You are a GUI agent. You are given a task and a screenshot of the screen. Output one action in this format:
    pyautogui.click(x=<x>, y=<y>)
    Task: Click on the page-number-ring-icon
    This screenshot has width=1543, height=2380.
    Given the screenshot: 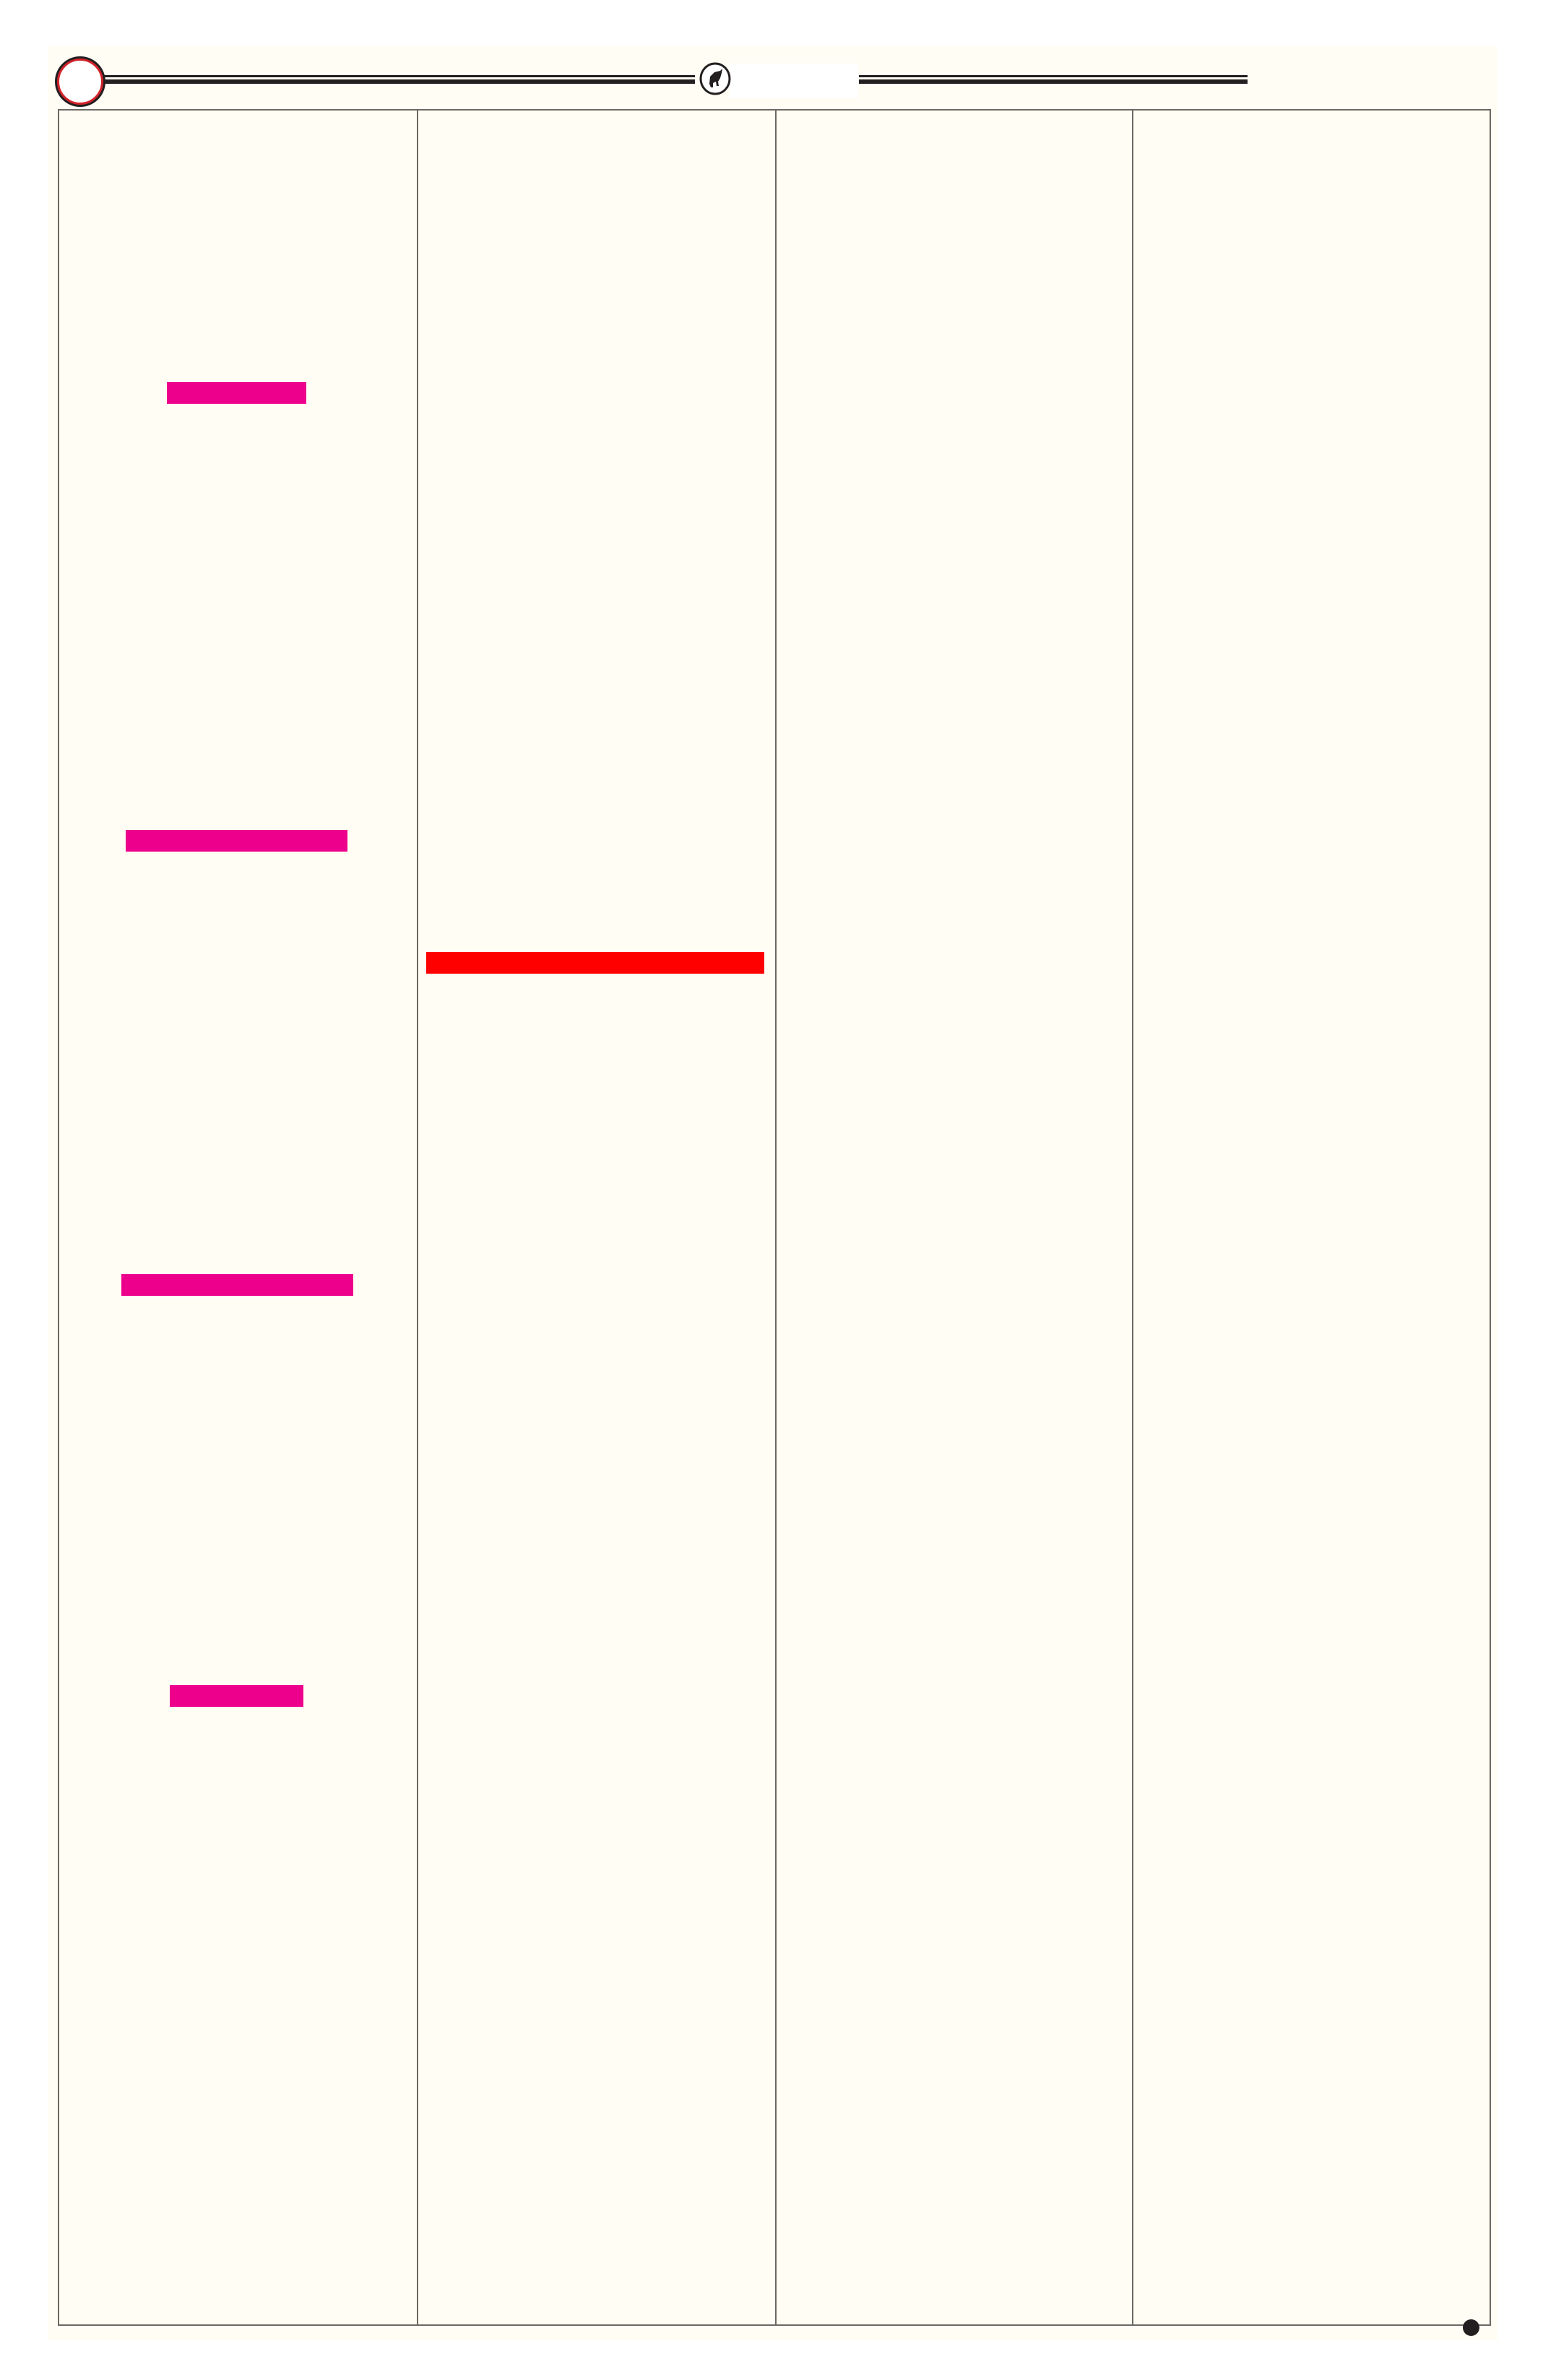 What is the action you would take?
    pyautogui.click(x=80, y=82)
    